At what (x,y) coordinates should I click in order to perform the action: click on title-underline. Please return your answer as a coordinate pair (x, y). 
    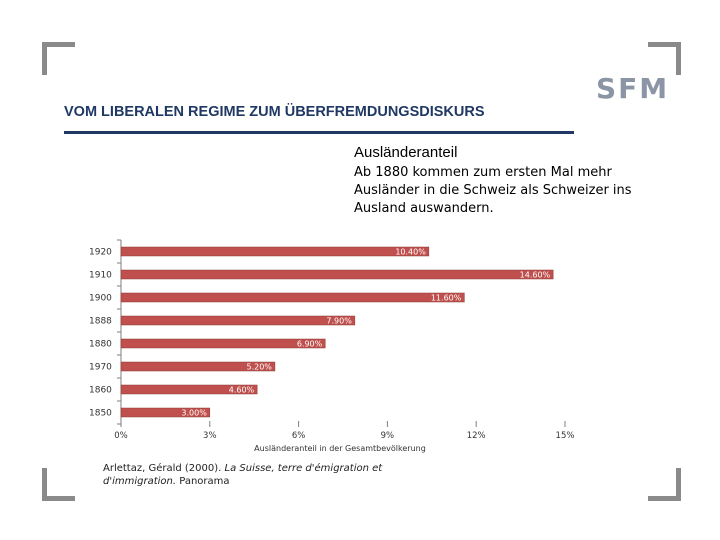
    Looking at the image, I should click on (319, 132).